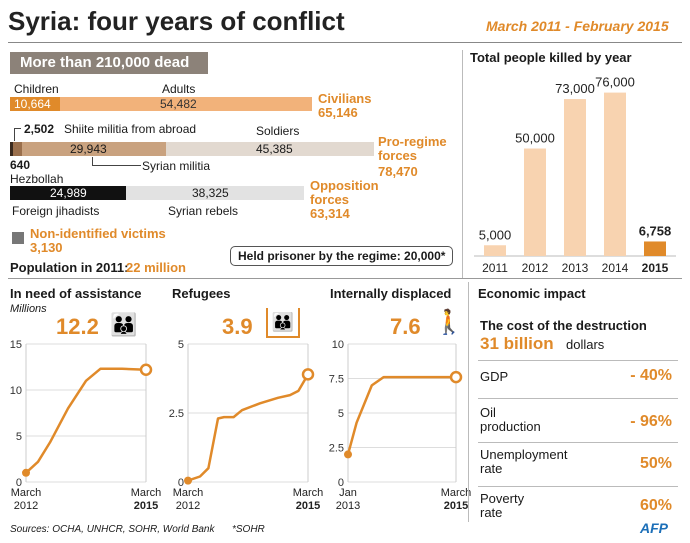 This screenshot has width=690, height=543. I want to click on displaced-xstart-2: 2013, so click(348, 506).